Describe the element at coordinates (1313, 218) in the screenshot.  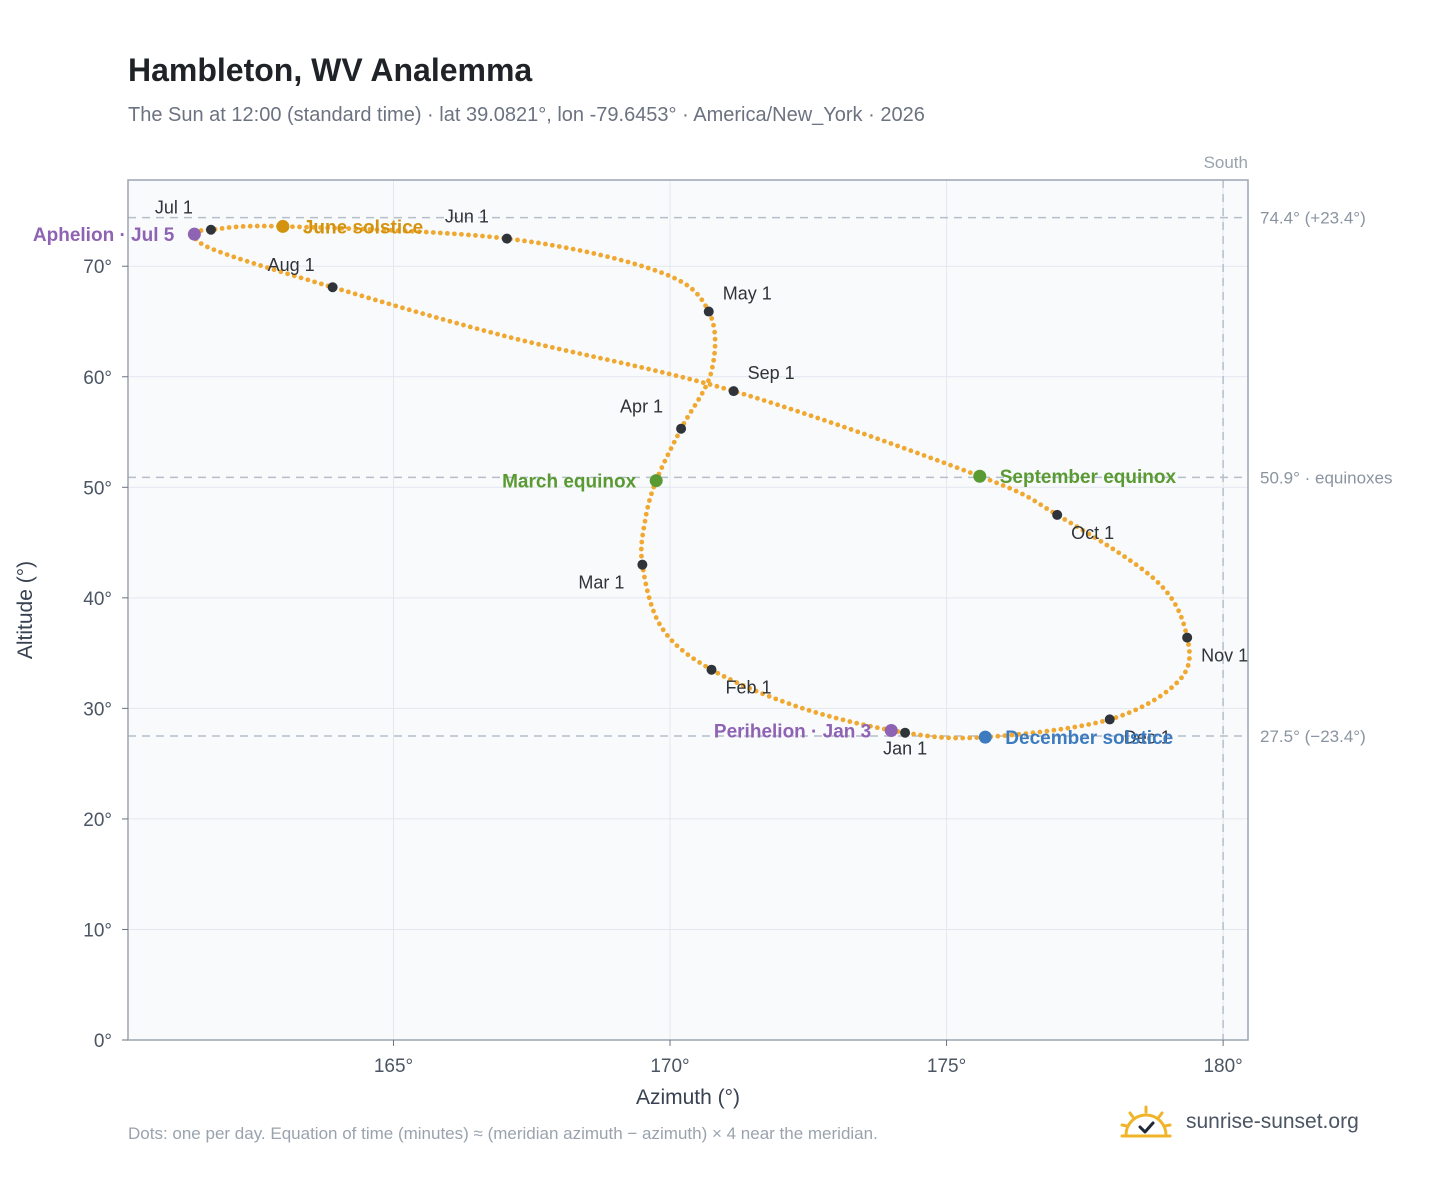
I see `reference-line-label: 74.4° (+23.4°)` at that location.